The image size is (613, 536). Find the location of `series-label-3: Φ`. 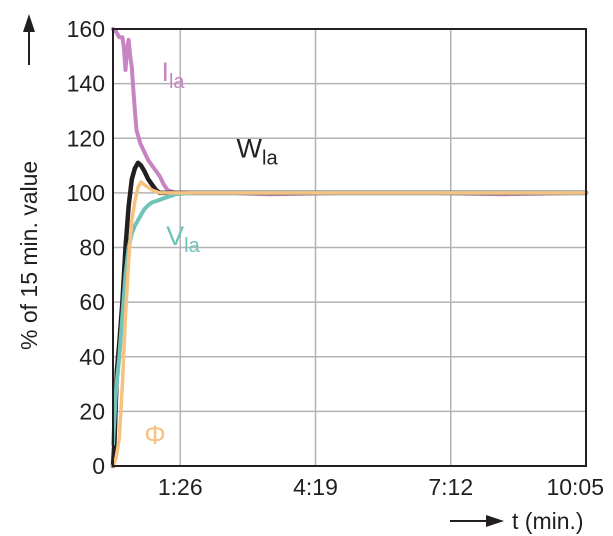

series-label-3: Φ is located at coordinates (155, 435).